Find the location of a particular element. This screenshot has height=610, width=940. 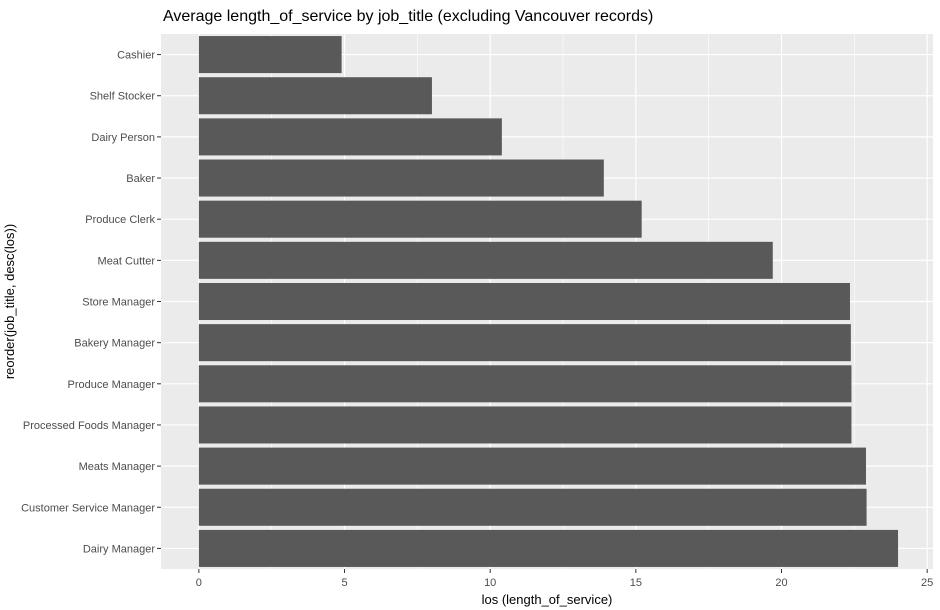

y-tick-label: Bakery Manager is located at coordinates (114, 344).